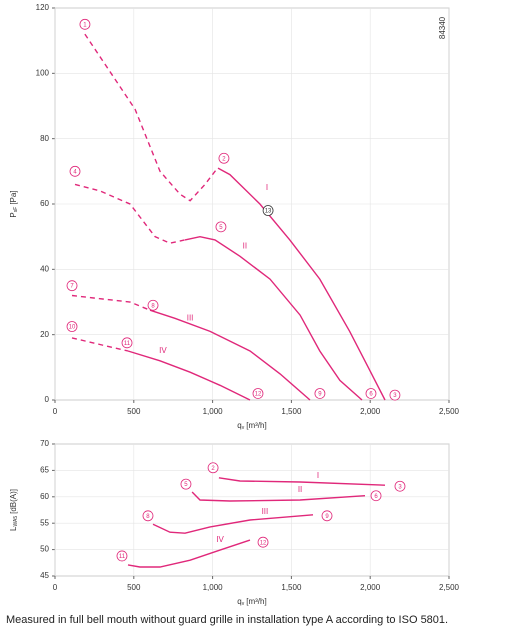 Image resolution: width=512 pixels, height=634 pixels. I want to click on y-label-main: L, so click(13, 528).